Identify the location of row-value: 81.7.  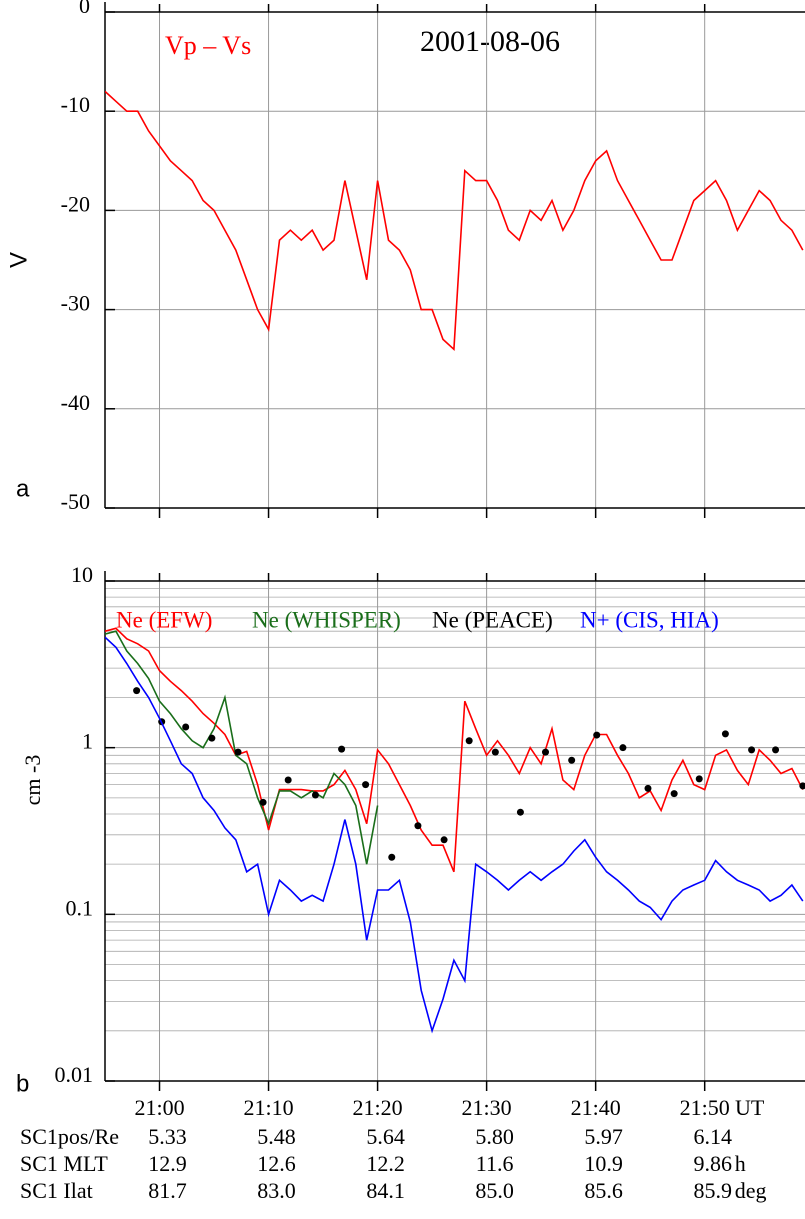
(167, 1190).